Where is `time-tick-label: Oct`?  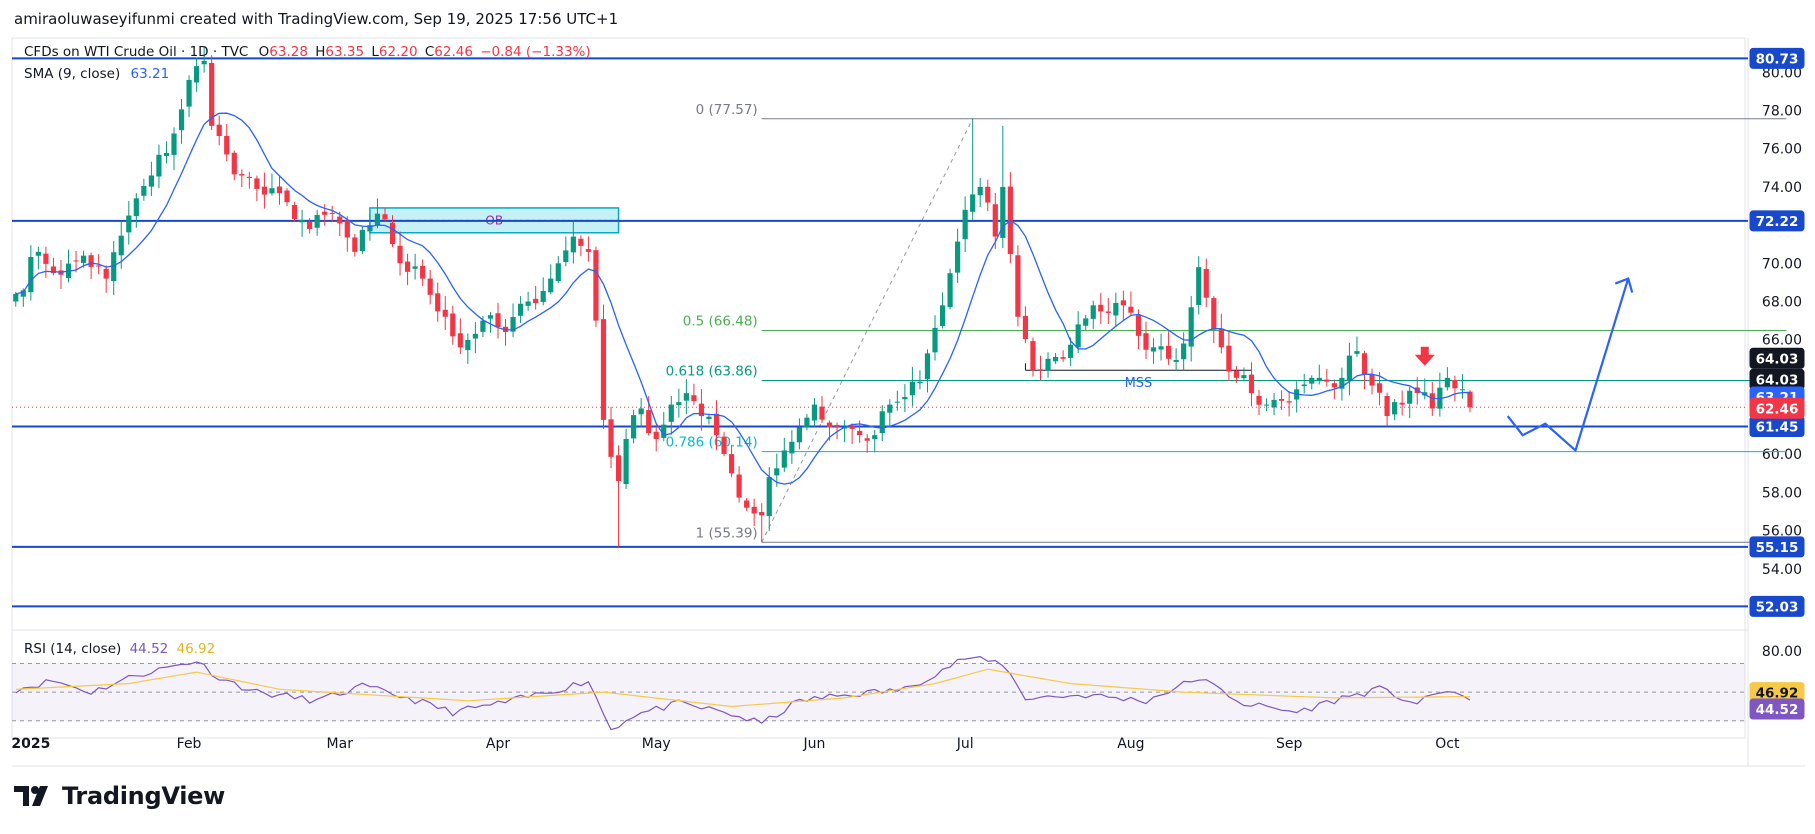
time-tick-label: Oct is located at coordinates (1447, 744).